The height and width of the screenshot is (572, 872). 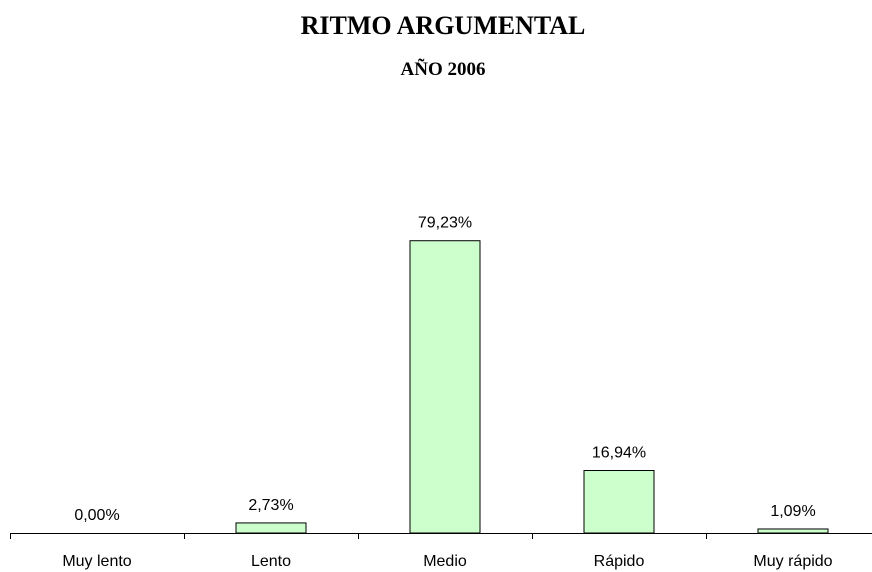 I want to click on x-tick-label: Lento, so click(x=271, y=561).